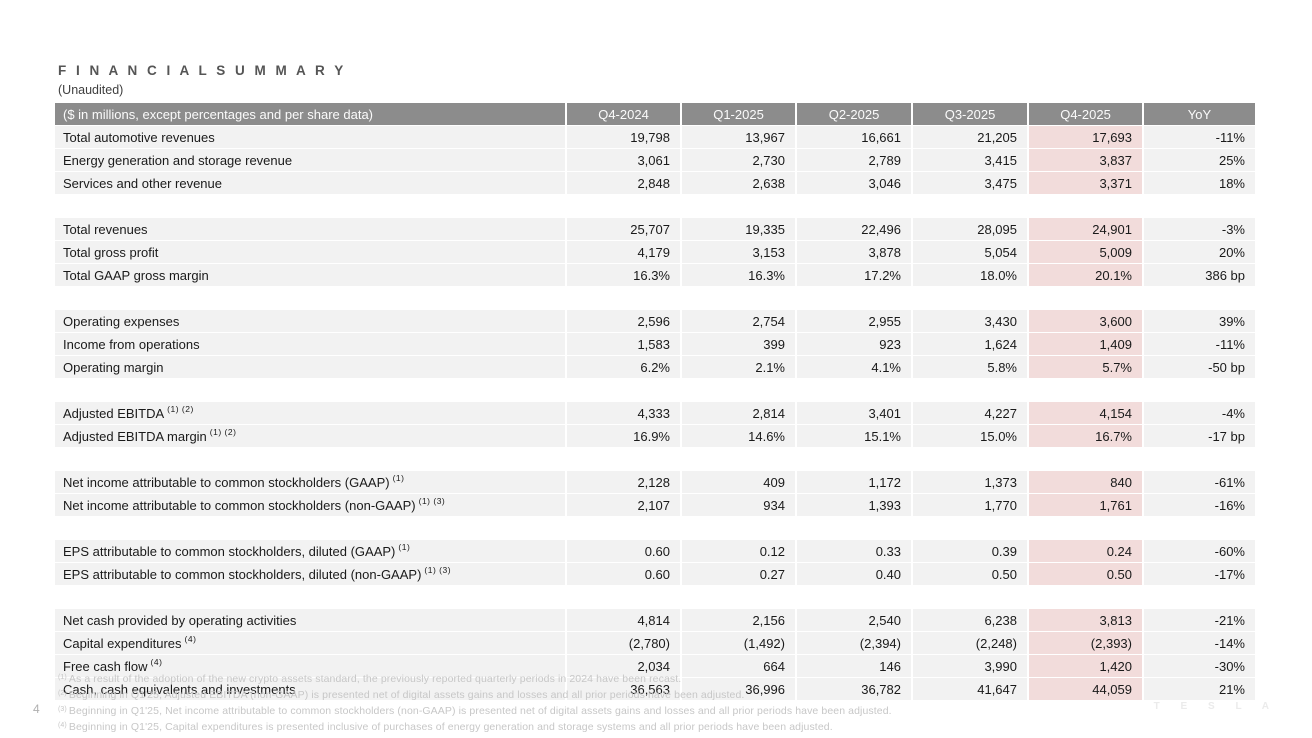 This screenshot has height=738, width=1312. I want to click on value-cell: 664, so click(738, 666).